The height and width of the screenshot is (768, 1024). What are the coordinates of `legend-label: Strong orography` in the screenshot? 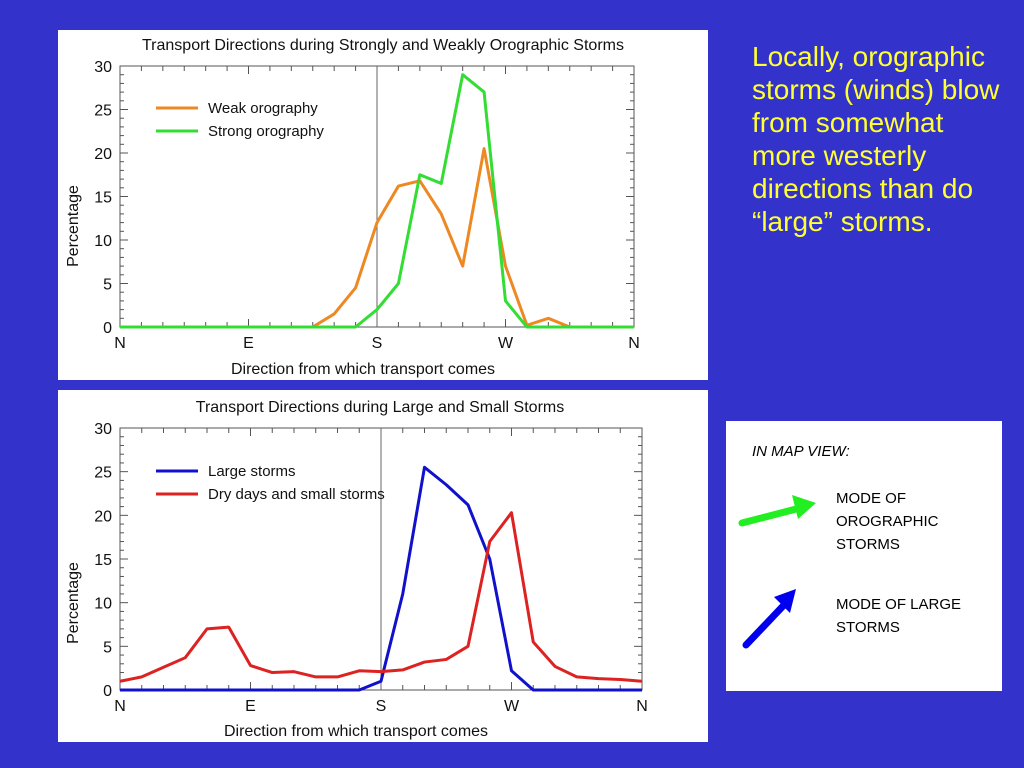 It's located at (266, 131).